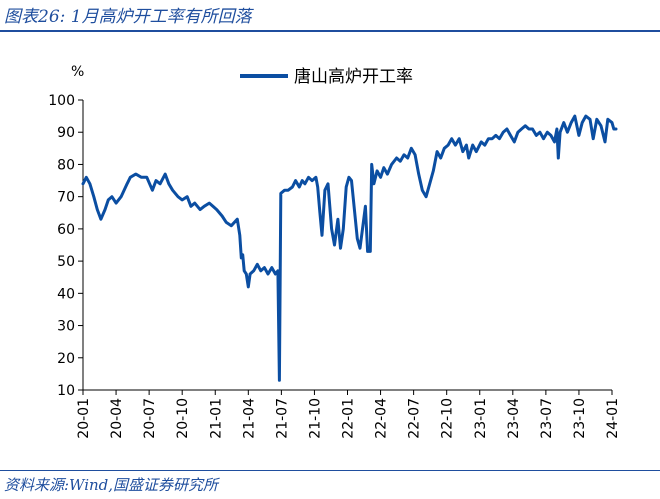 This screenshot has width=660, height=499. Describe the element at coordinates (117, 418) in the screenshot. I see `x-tick-label: 20-04` at that location.